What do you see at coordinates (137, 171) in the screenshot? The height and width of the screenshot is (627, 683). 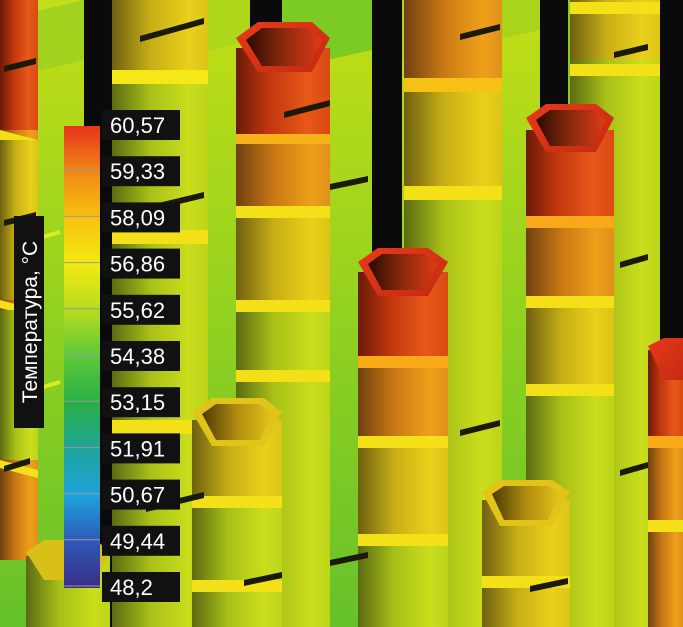 I see `colorbar-tick-label: 59,33` at bounding box center [137, 171].